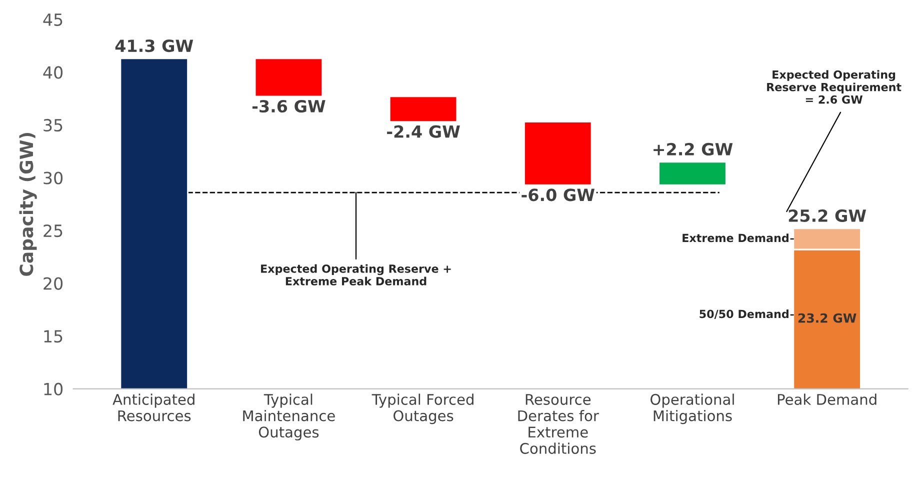 This screenshot has width=917, height=486. Describe the element at coordinates (53, 389) in the screenshot. I see `y-tick-label: 10` at that location.